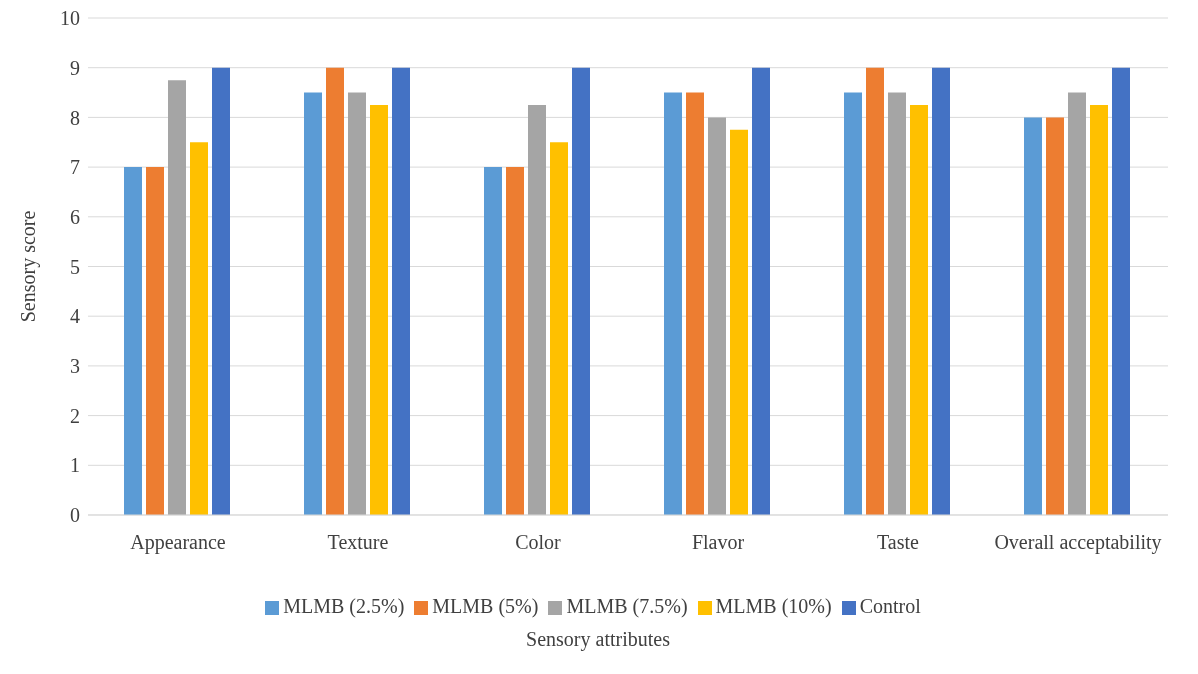 The image size is (1198, 674). I want to click on y-tick-label: 8, so click(75, 117).